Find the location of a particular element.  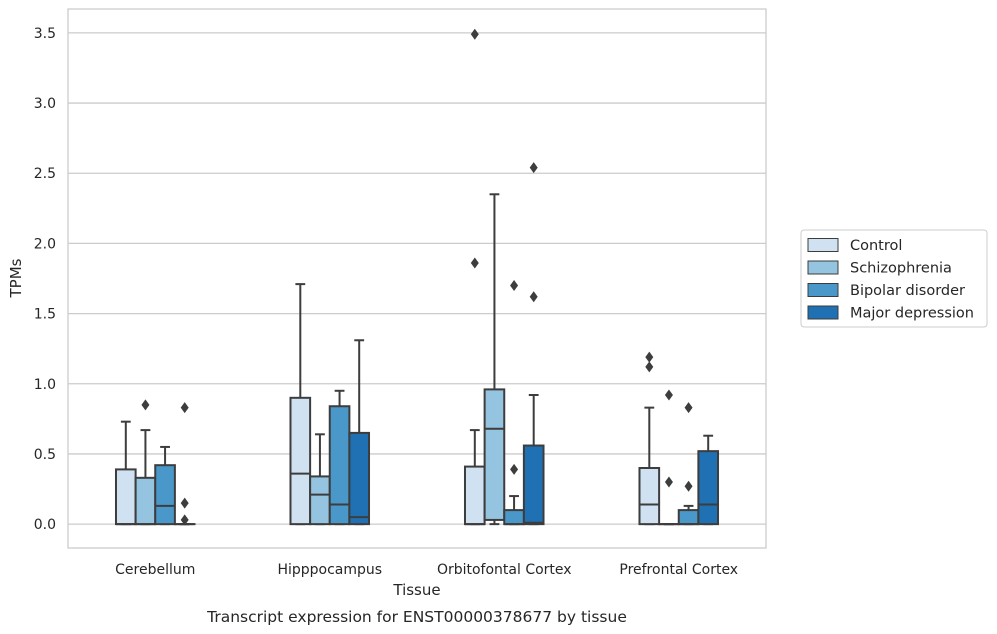

x-tick-label: Prefrontal Cortex is located at coordinates (678, 570).